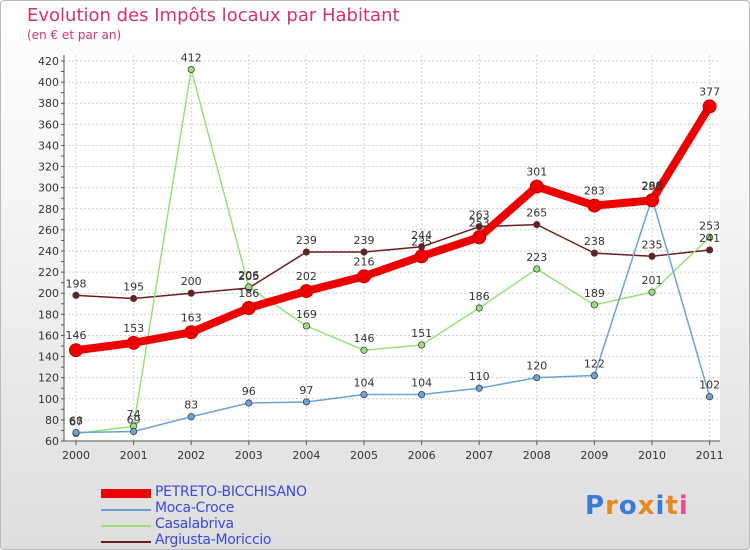  I want to click on data-label: 83, so click(191, 405).